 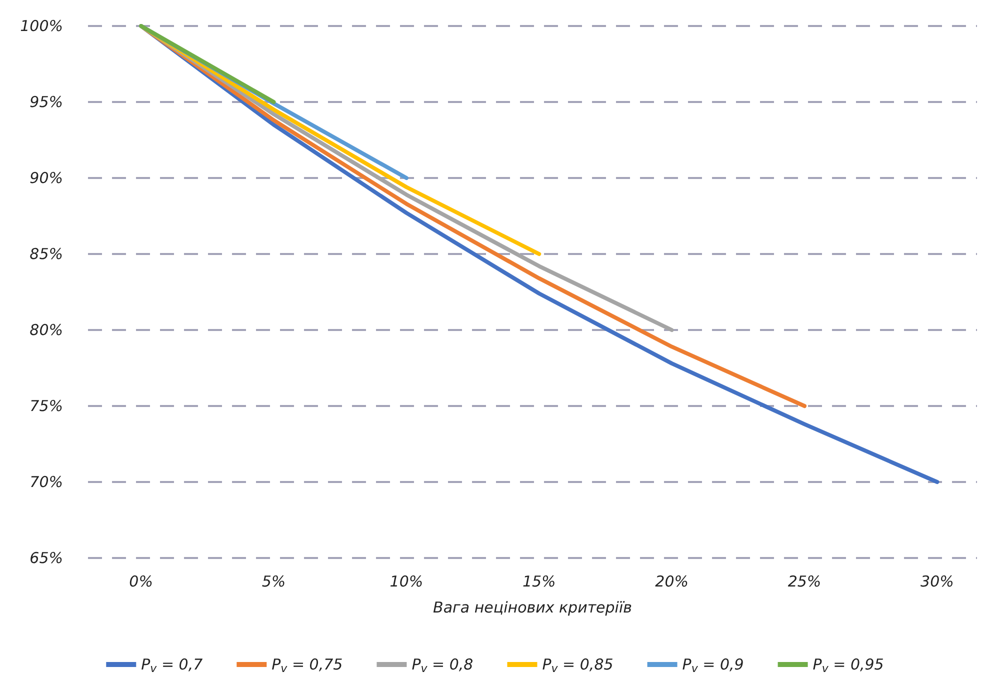 What do you see at coordinates (141, 581) in the screenshot?
I see `x-tick-label: 0%` at bounding box center [141, 581].